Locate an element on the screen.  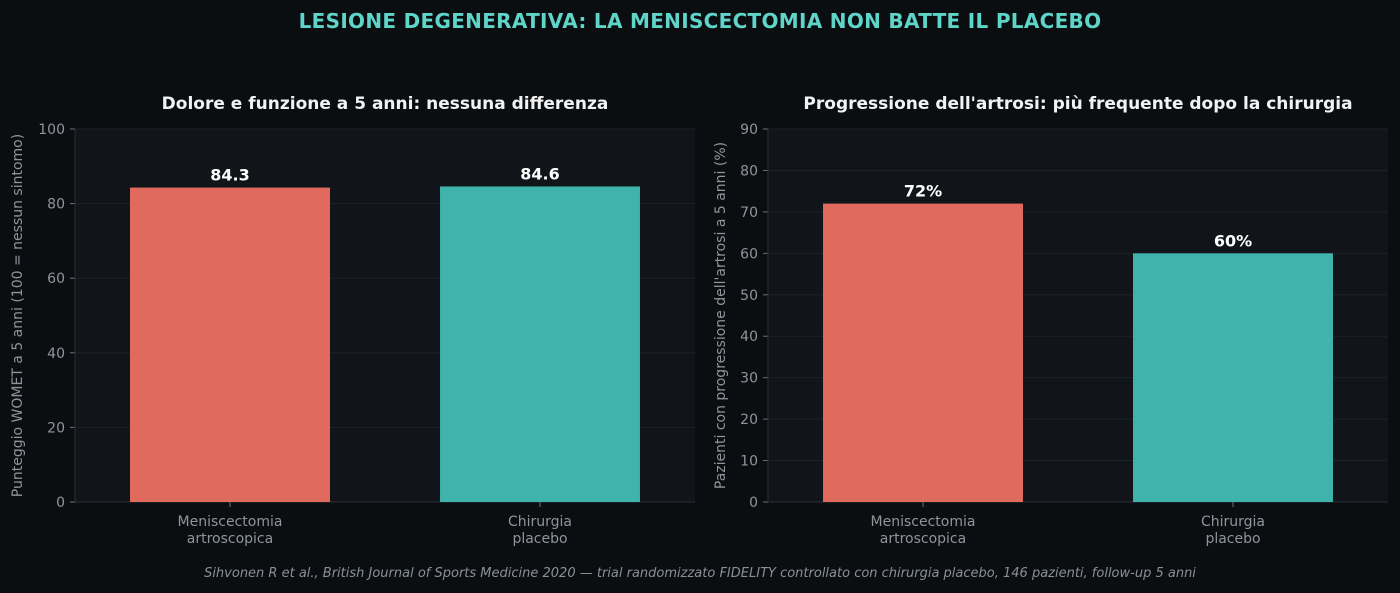
y-tick-label: 90 is located at coordinates (749, 130).